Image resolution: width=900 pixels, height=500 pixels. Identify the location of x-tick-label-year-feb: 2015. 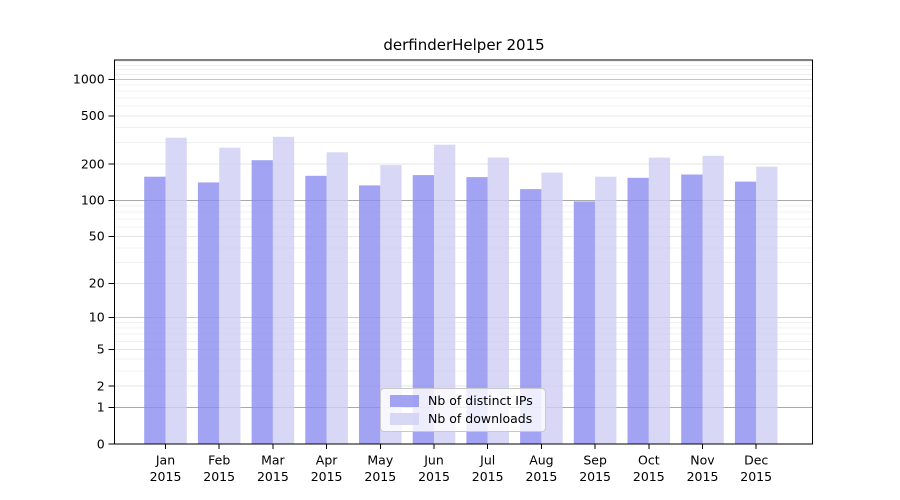
(219, 476).